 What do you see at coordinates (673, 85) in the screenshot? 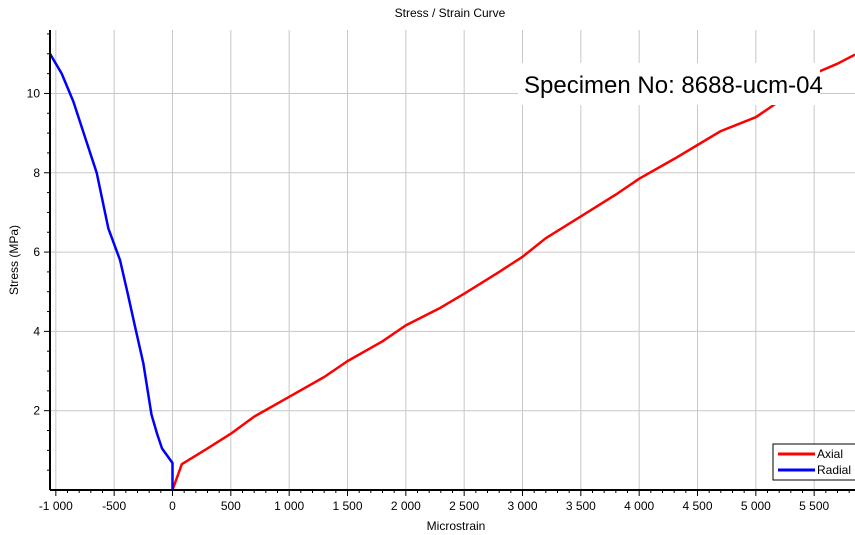
I see `specimen-annotation: Specimen No: 8688-ucm-04` at bounding box center [673, 85].